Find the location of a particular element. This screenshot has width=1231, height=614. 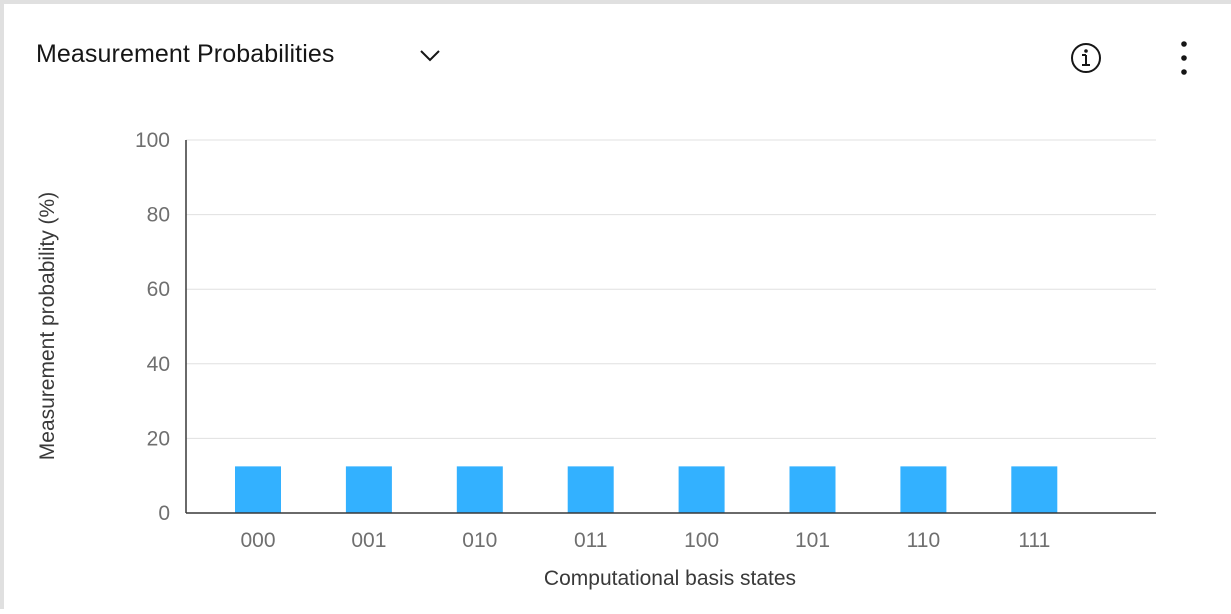

overflow-menu-button is located at coordinates (1184, 58).